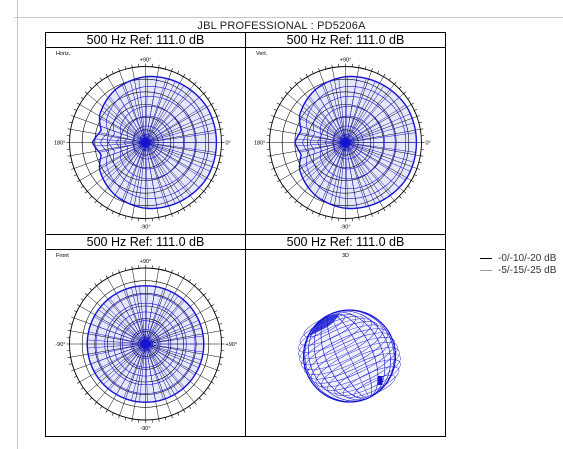 The width and height of the screenshot is (563, 449). What do you see at coordinates (518, 270) in the screenshot?
I see `legend-item: -5/-15/-25 dB` at bounding box center [518, 270].